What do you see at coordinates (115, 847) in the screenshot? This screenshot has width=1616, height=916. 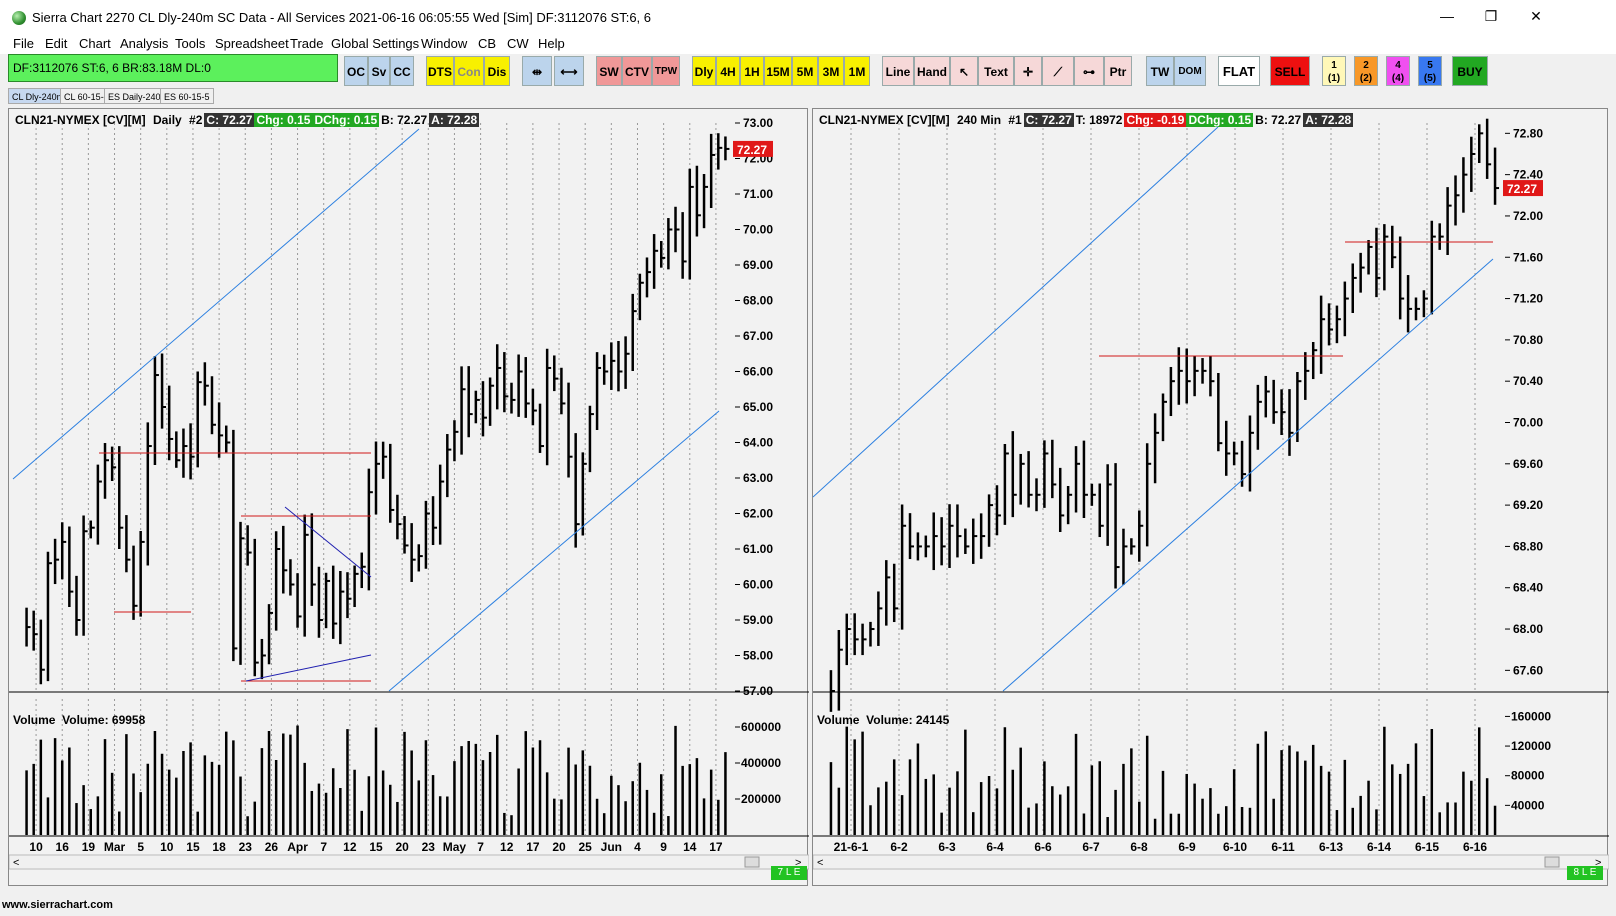 I see `x-tick-label: Mar` at bounding box center [115, 847].